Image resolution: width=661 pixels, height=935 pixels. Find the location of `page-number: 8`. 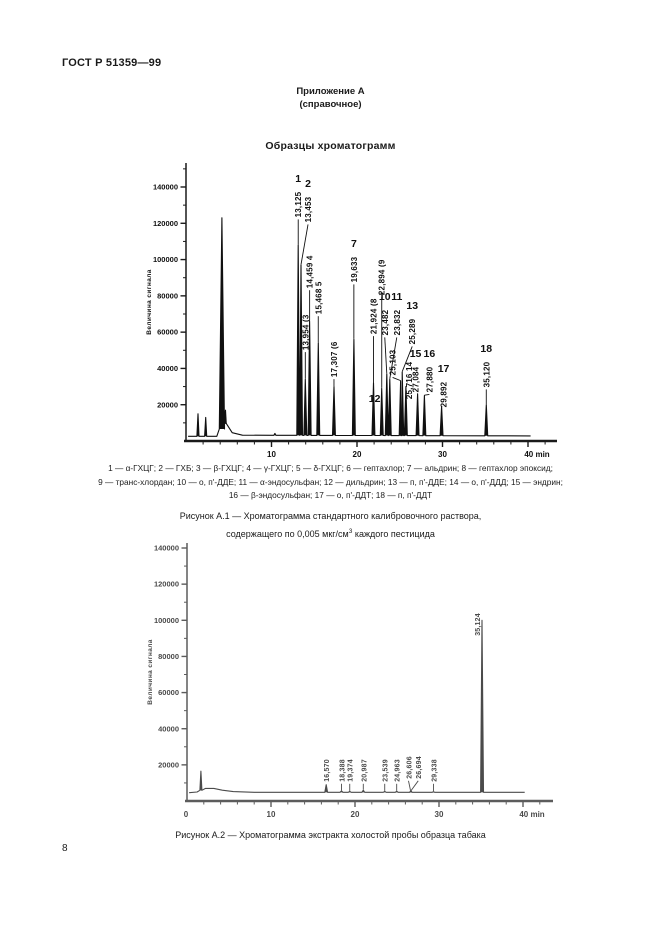

page-number: 8 is located at coordinates (65, 848).